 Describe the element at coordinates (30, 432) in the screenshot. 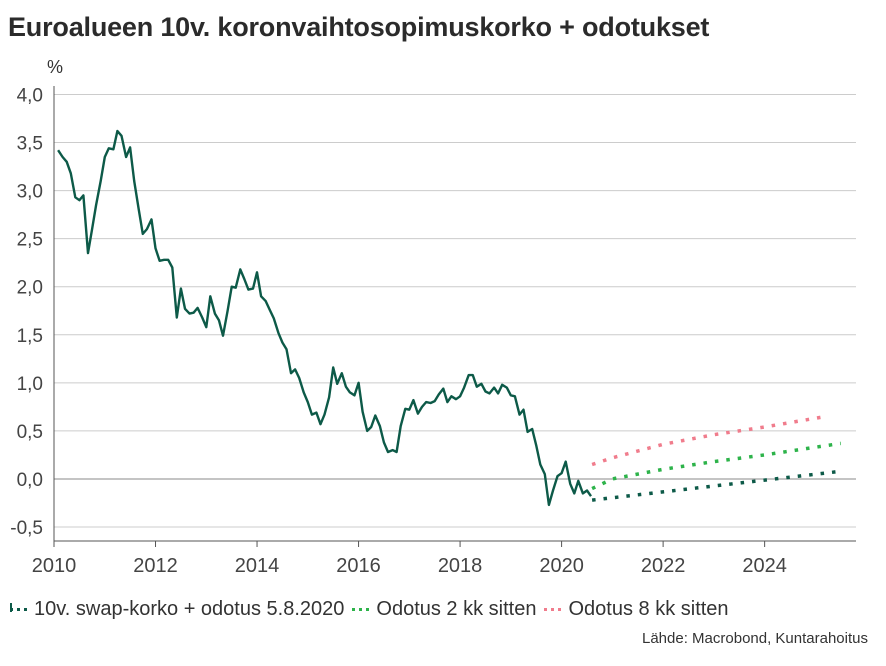

I see `y-tick-label: 0,5` at that location.